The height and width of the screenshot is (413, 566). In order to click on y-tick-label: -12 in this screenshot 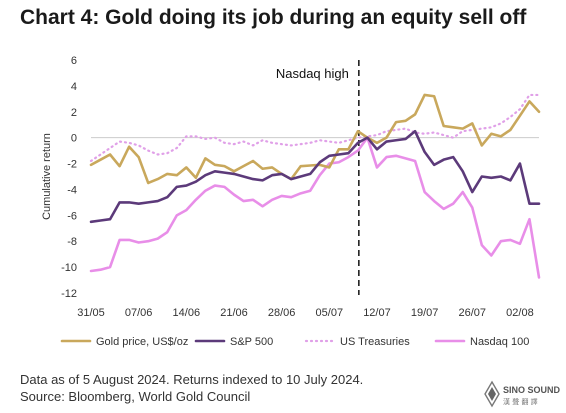, I will do `click(69, 294)`.